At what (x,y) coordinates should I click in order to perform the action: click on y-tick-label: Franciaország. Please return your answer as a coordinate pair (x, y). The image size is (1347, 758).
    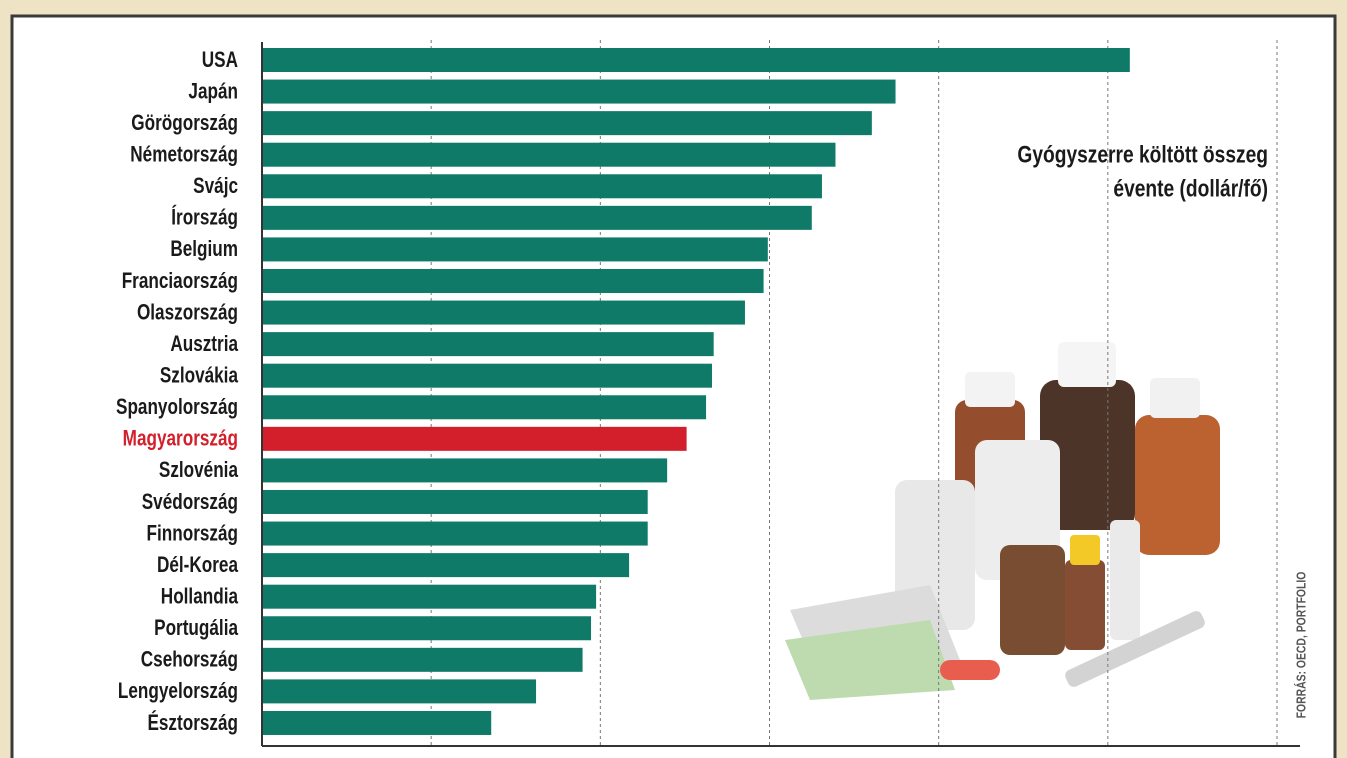
    Looking at the image, I should click on (180, 281).